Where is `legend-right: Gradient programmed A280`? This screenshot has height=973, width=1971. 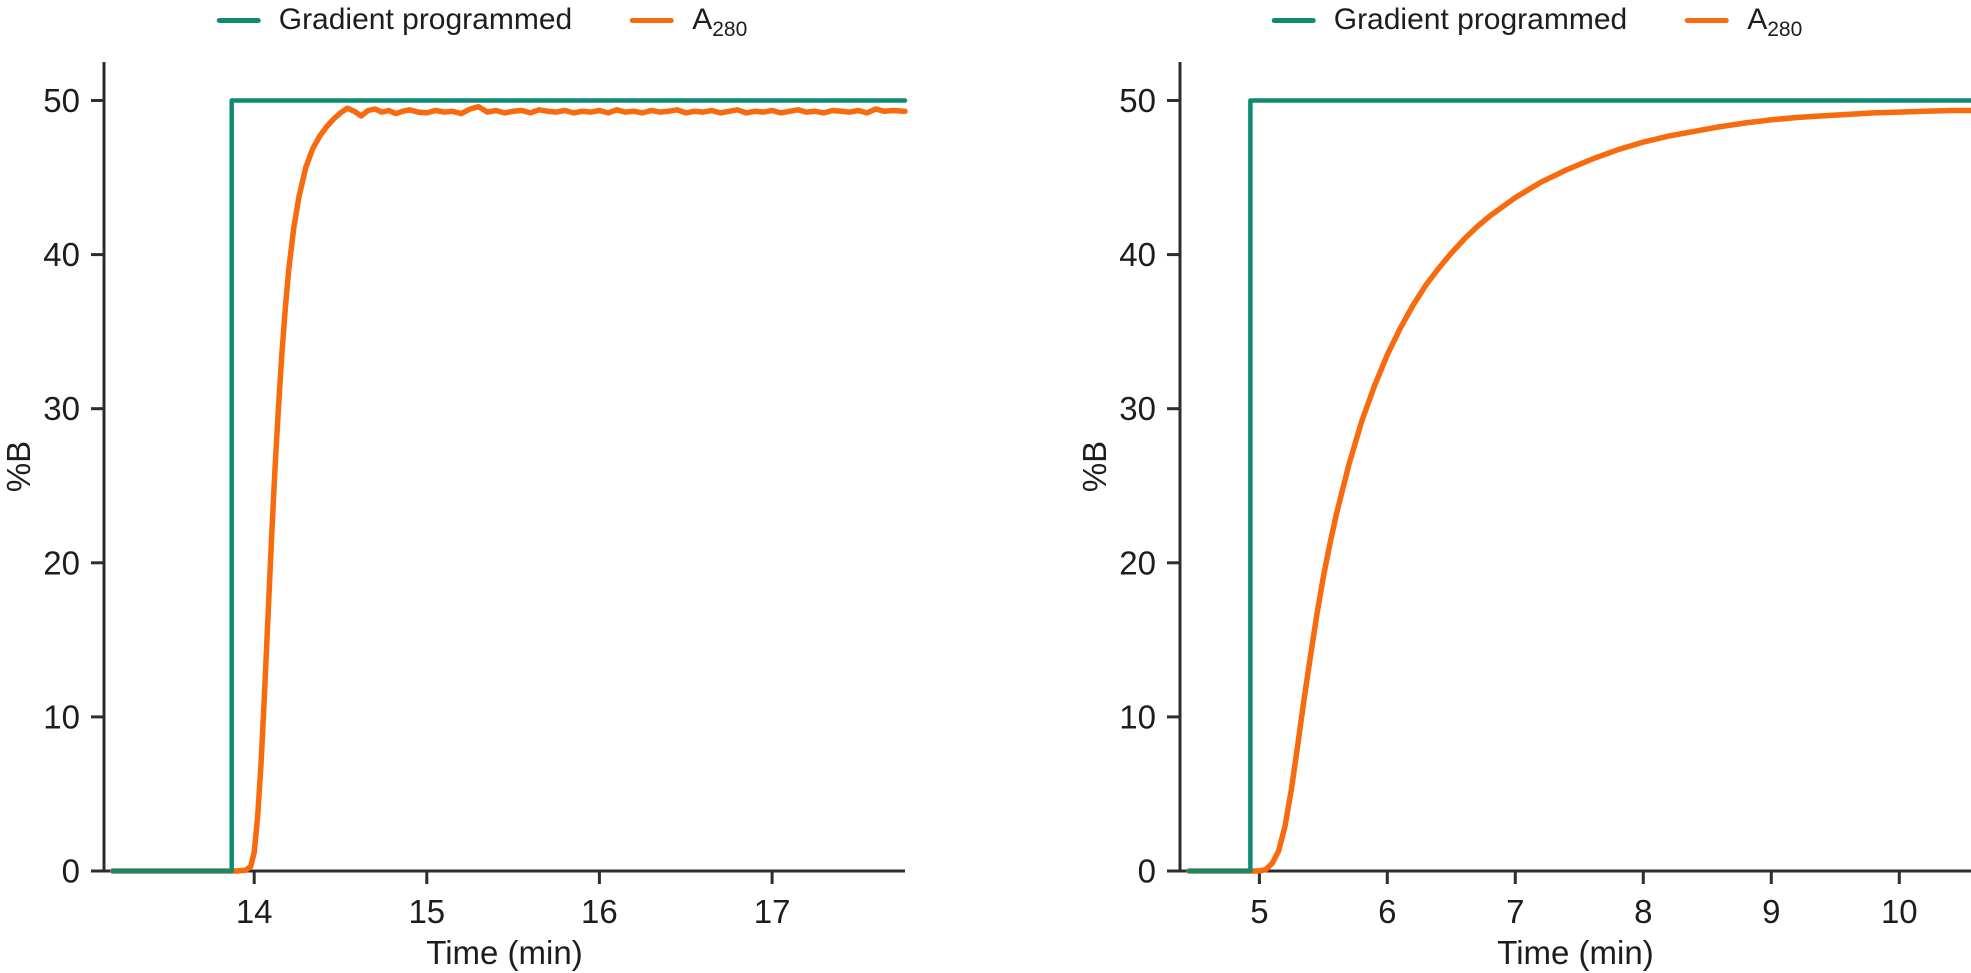 legend-right: Gradient programmed A280 is located at coordinates (1537, 22).